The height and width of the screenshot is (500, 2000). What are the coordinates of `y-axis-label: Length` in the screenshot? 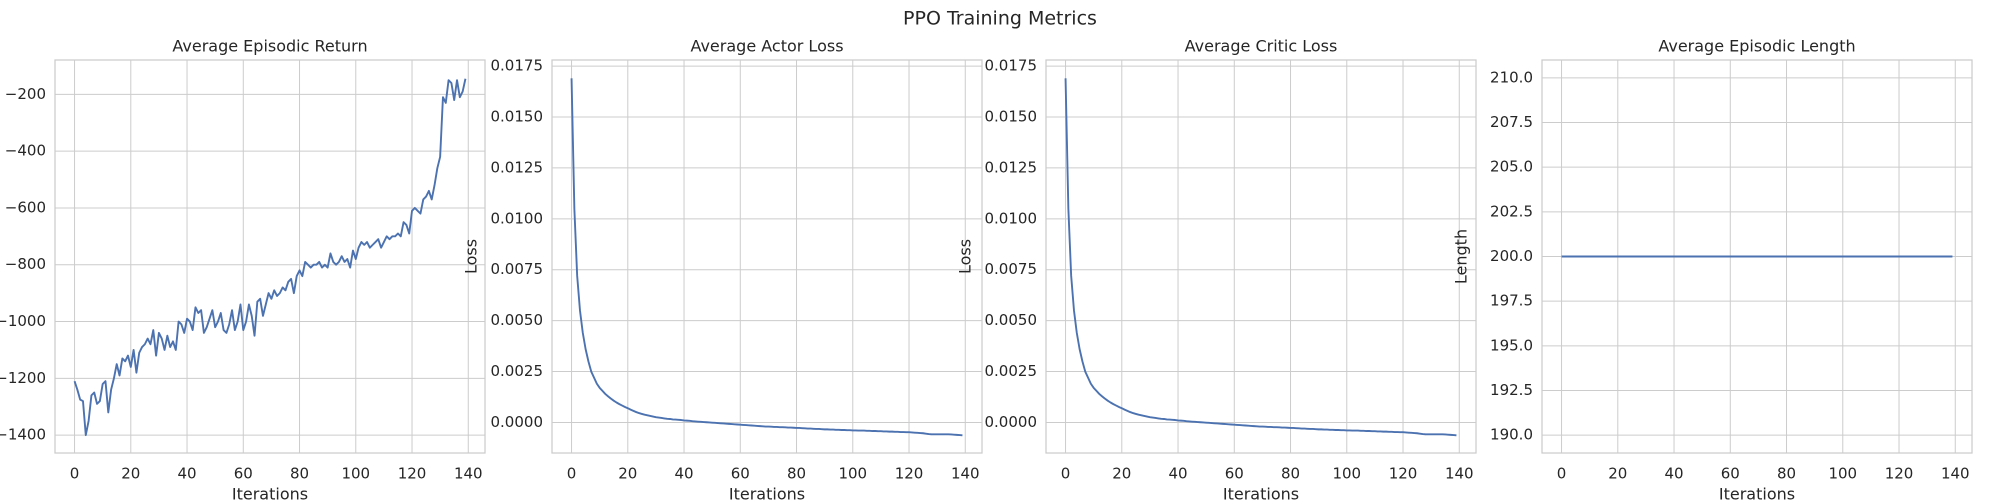 It's located at (1461, 256).